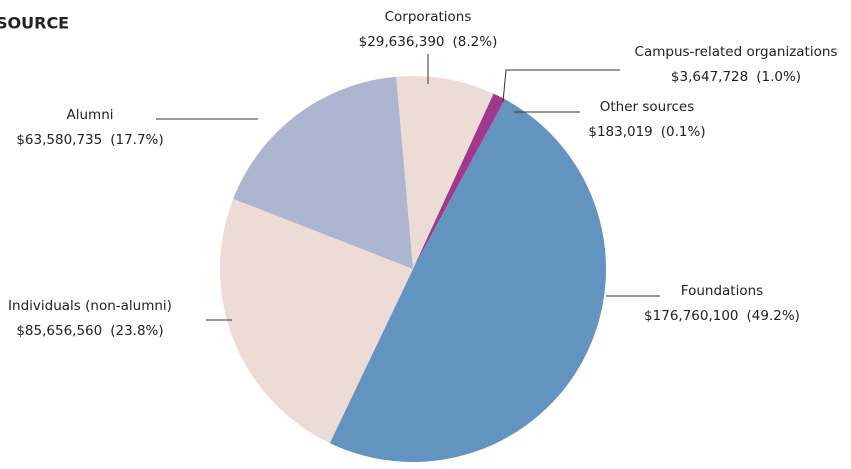  I want to click on slice-value: $29,636,390 (8.2%), so click(428, 42).